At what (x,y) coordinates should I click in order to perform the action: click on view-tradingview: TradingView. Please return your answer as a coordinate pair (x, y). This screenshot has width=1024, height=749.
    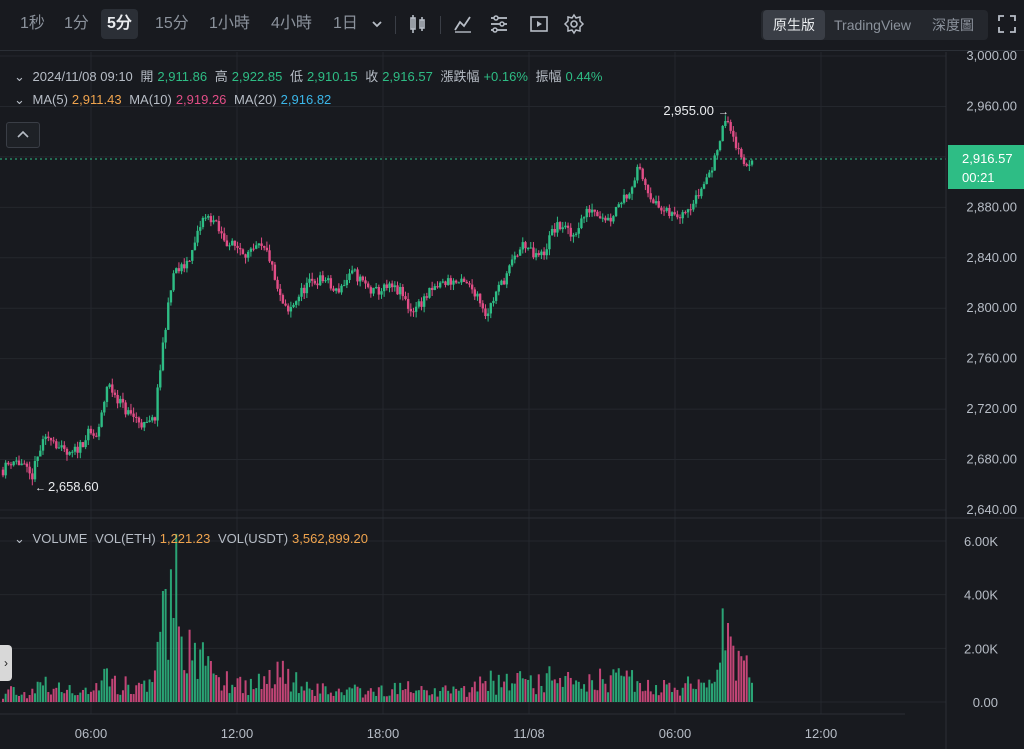
    Looking at the image, I should click on (873, 25).